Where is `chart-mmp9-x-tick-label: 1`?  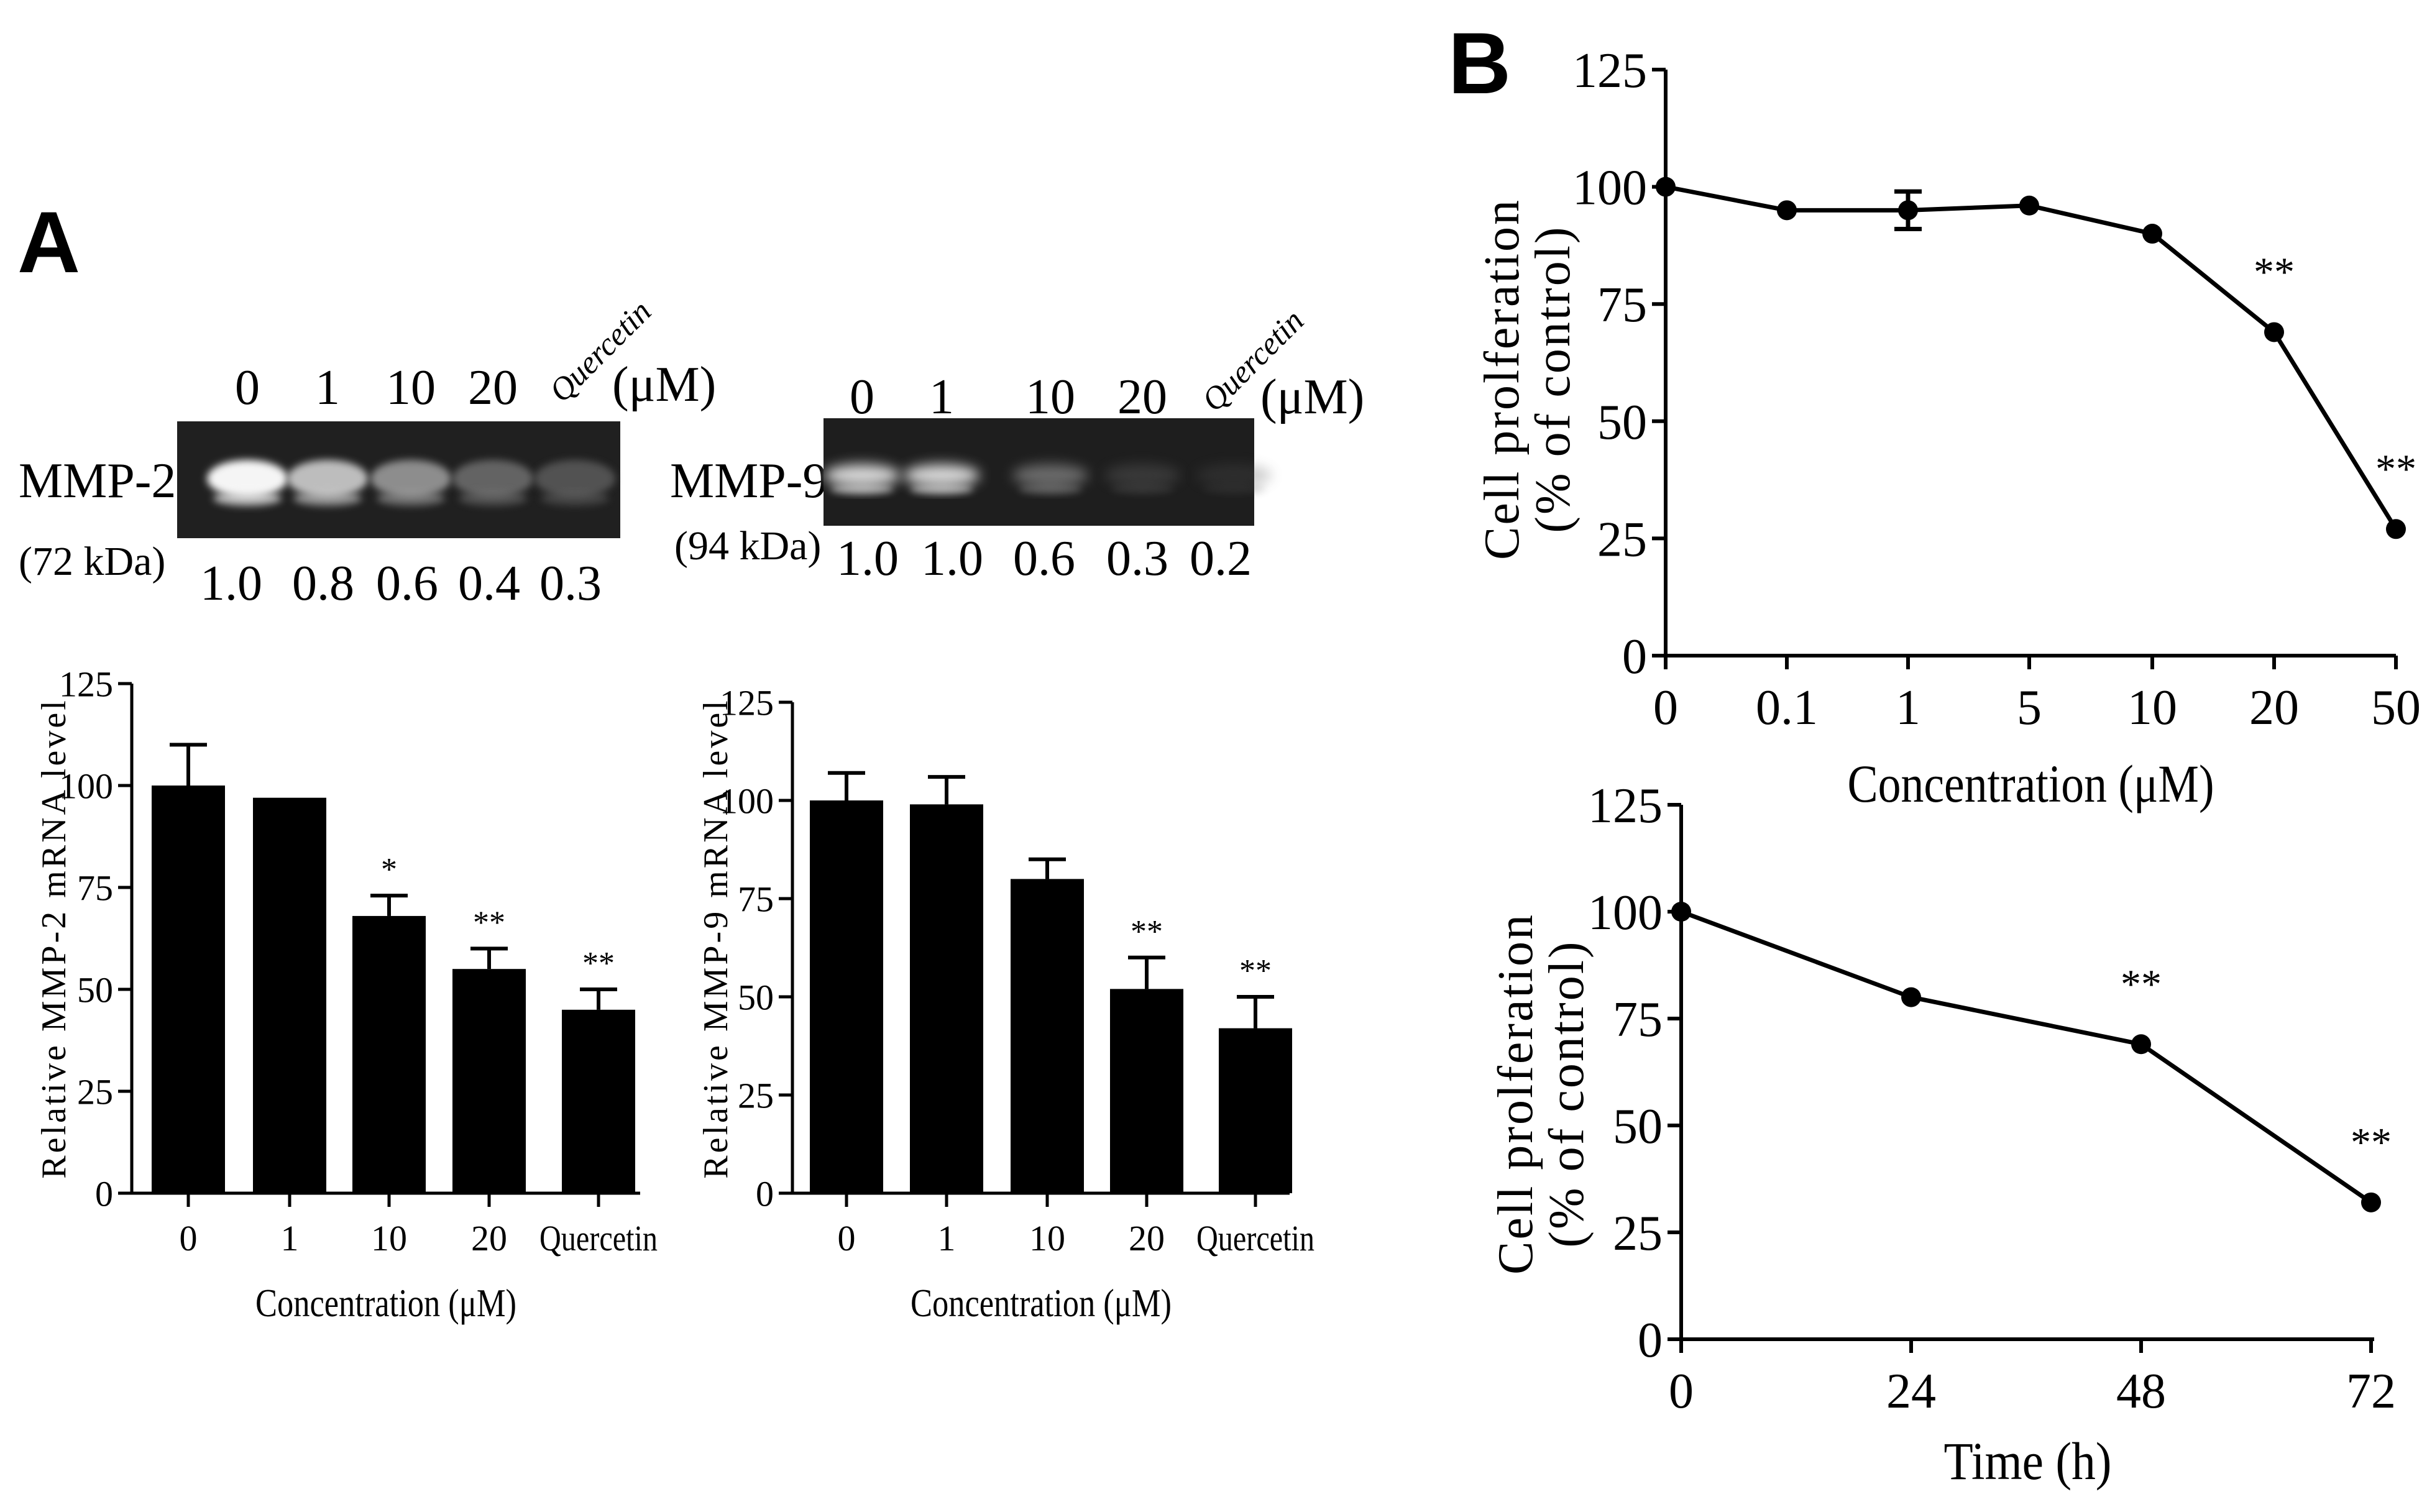 chart-mmp9-x-tick-label: 1 is located at coordinates (947, 1238).